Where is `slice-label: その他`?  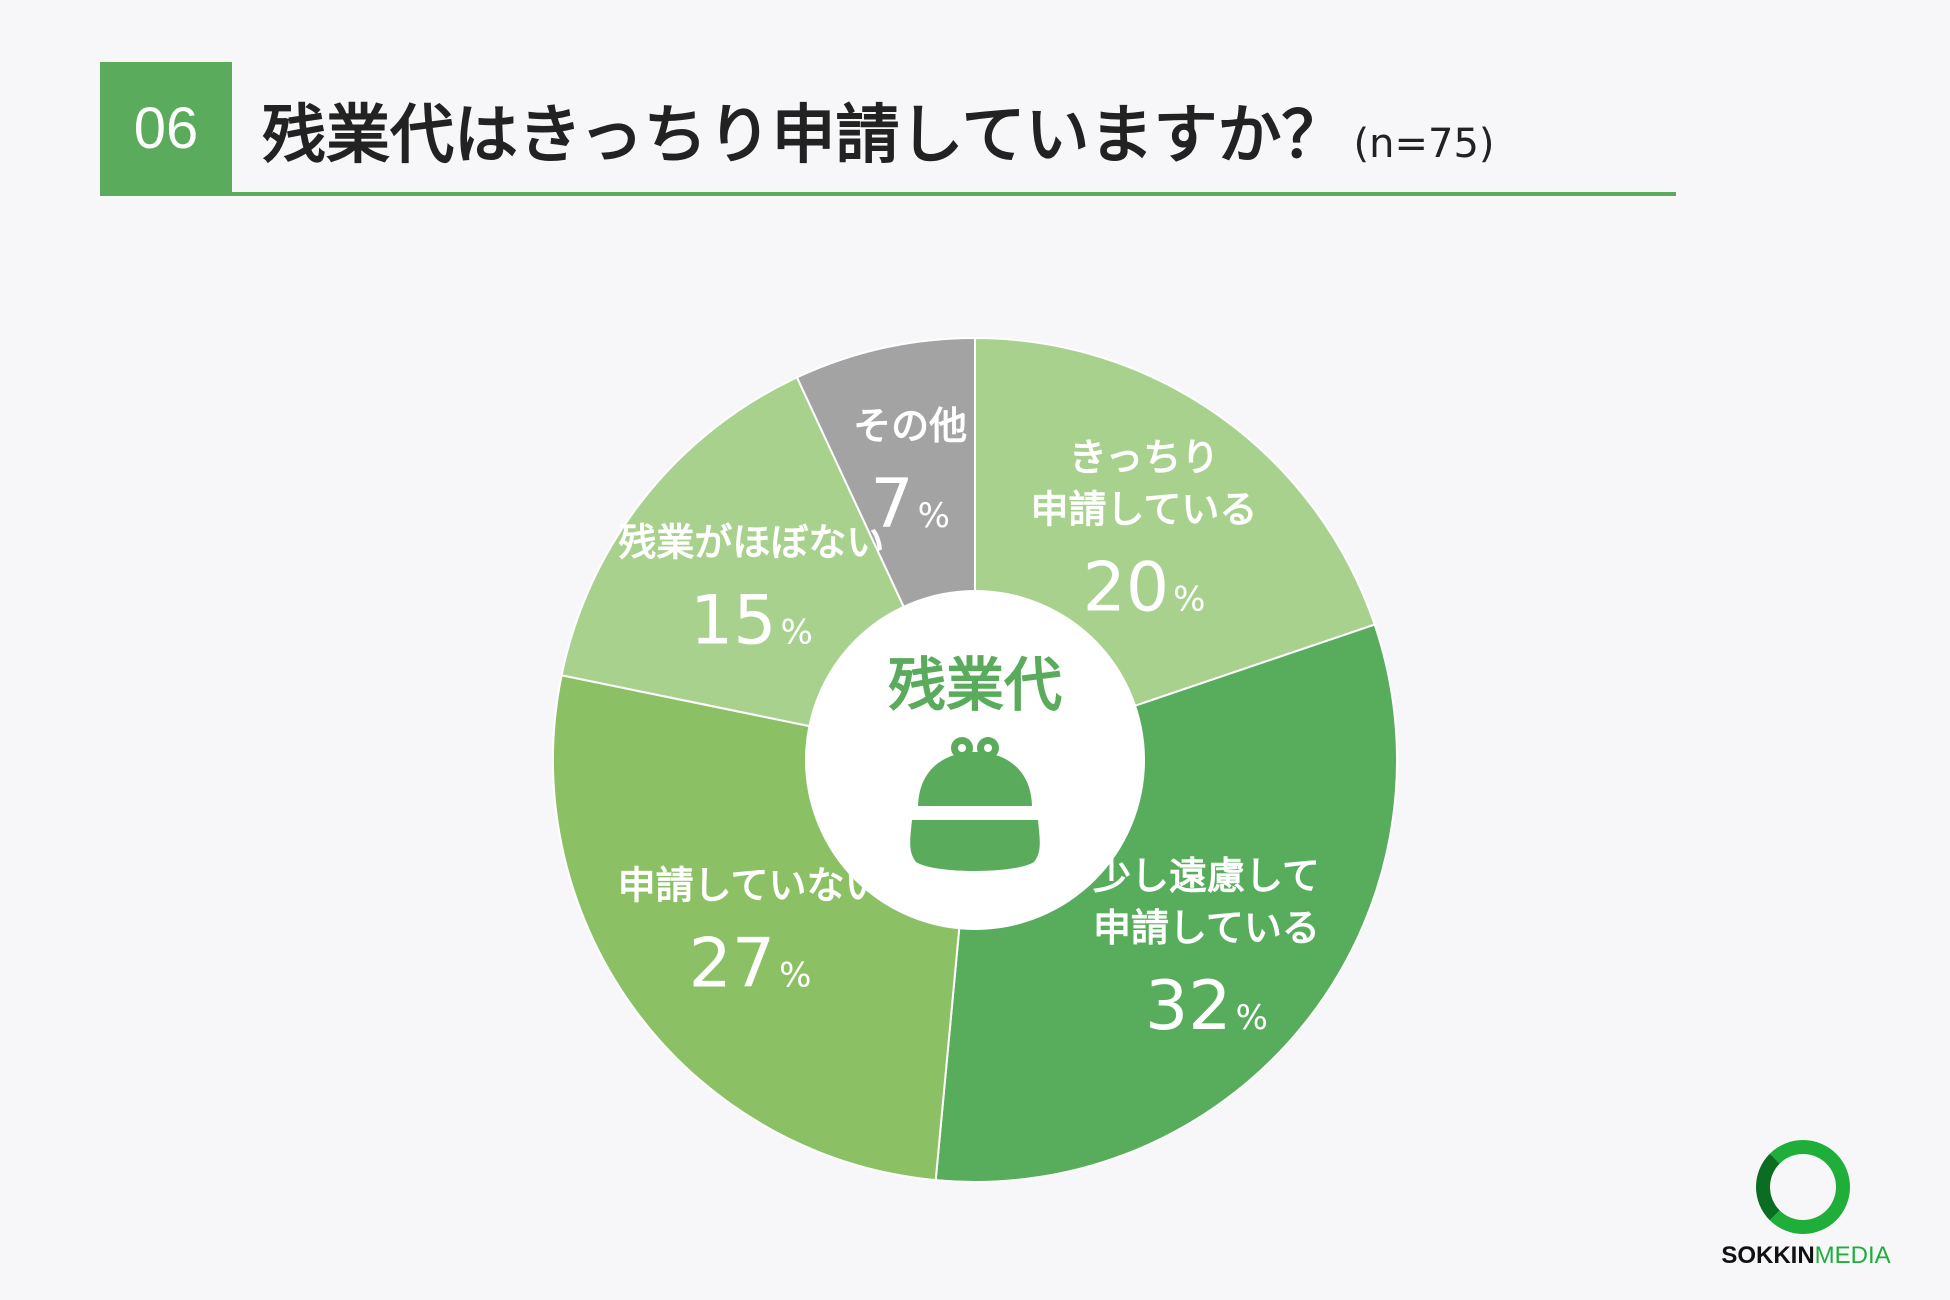
slice-label: その他 is located at coordinates (910, 426).